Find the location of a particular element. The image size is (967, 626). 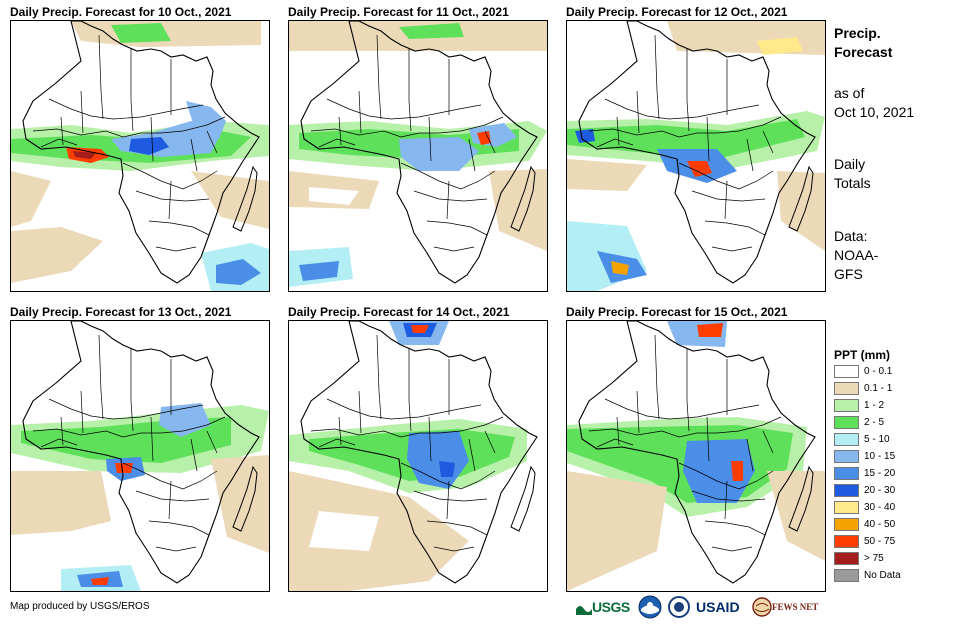

legend-label: 15 - 20 is located at coordinates (880, 473).